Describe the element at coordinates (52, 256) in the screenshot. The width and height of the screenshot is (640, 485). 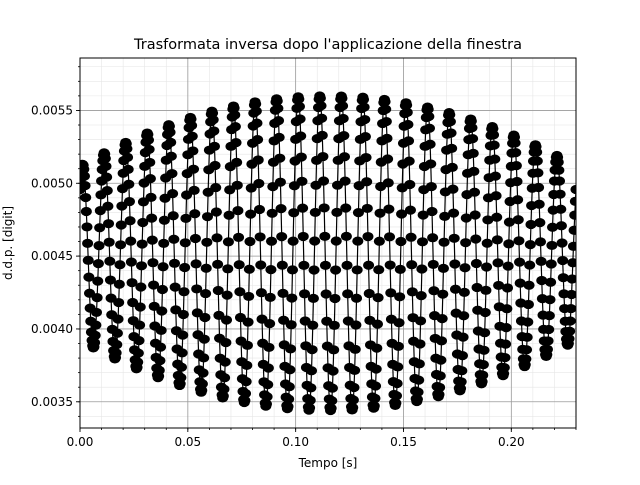
I see `y-tick-label: 0.0045` at that location.